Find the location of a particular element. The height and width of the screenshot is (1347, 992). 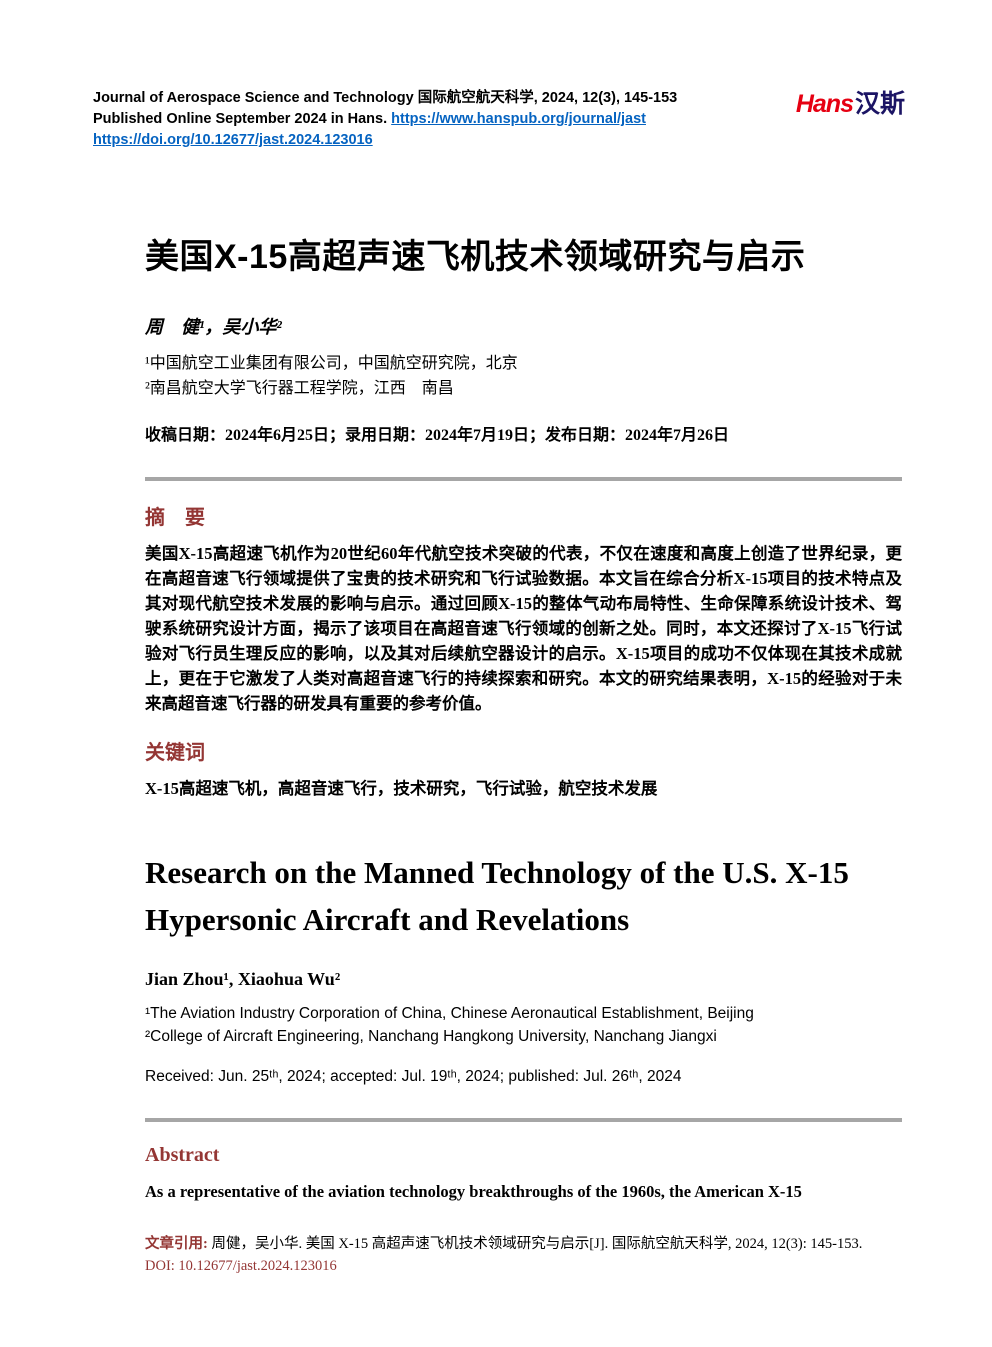

citation-doi: DOI: 10.12677/jast.2024.123016 is located at coordinates (241, 1266).